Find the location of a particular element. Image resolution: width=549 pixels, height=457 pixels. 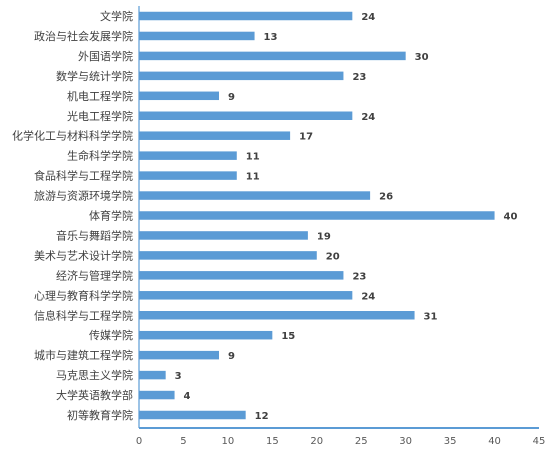

category-label: 食品科学与工程学院 is located at coordinates (83, 176).